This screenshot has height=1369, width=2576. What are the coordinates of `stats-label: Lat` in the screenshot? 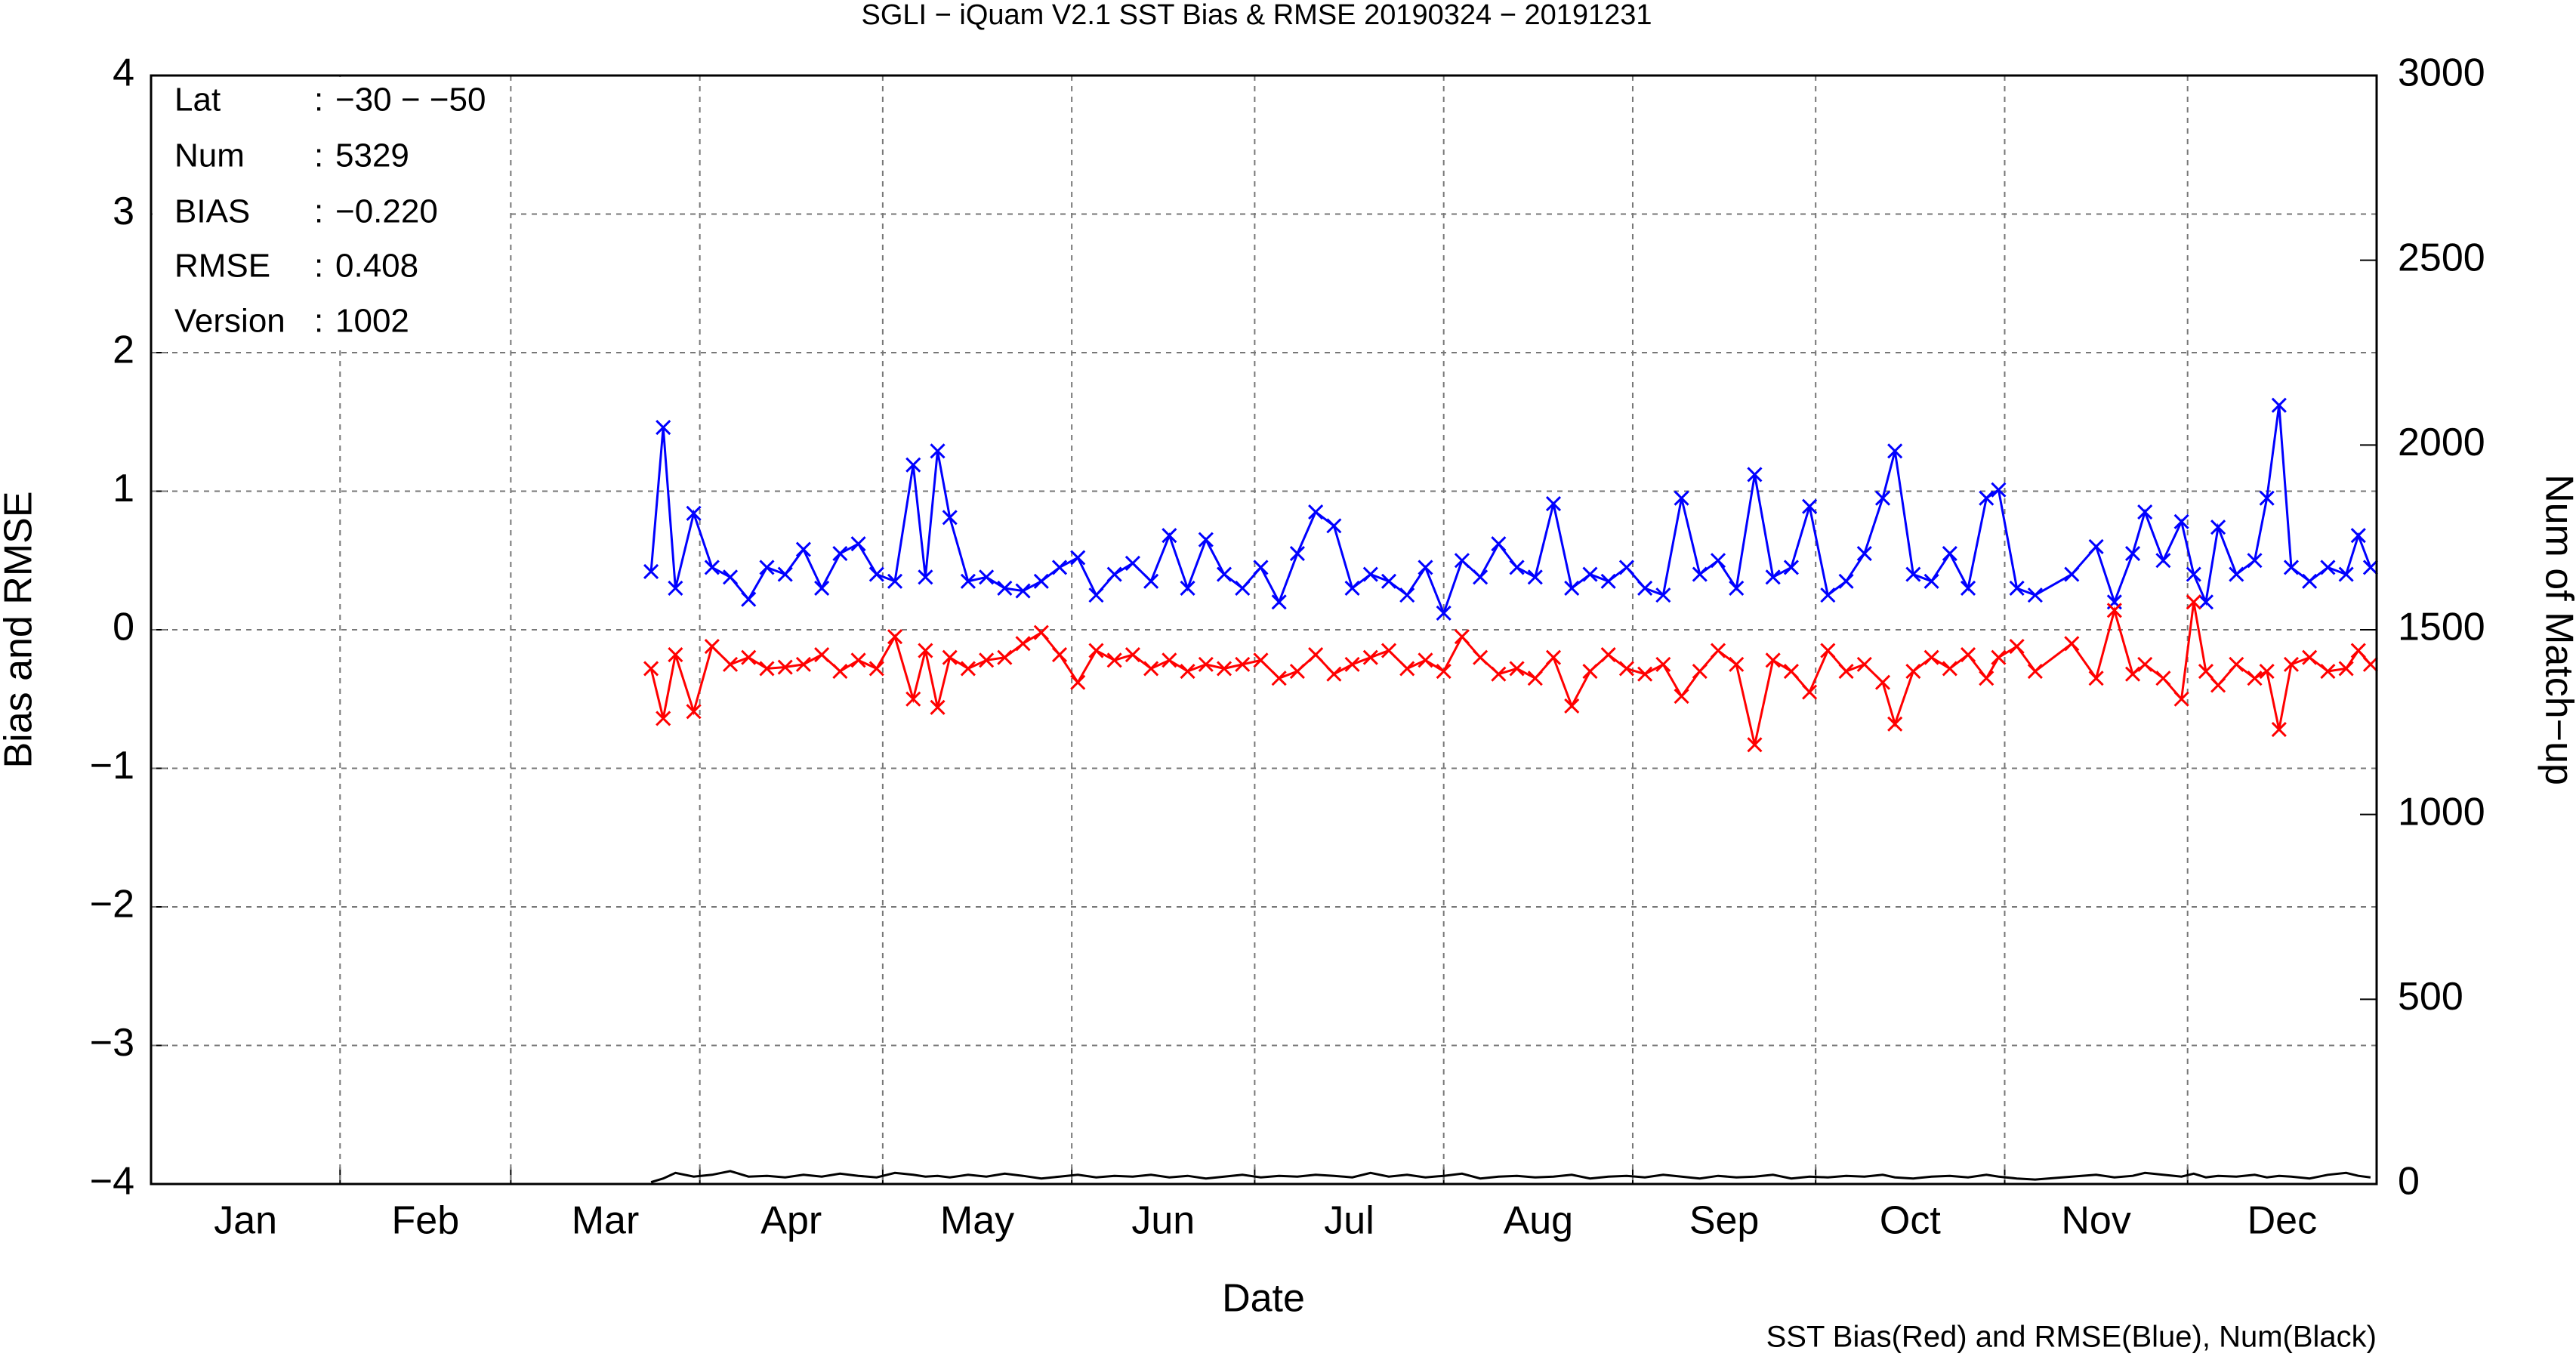 It's located at (197, 100).